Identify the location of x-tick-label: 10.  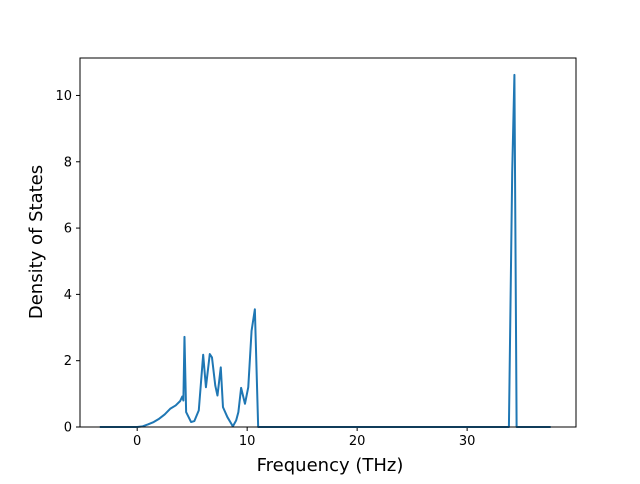
(247, 441).